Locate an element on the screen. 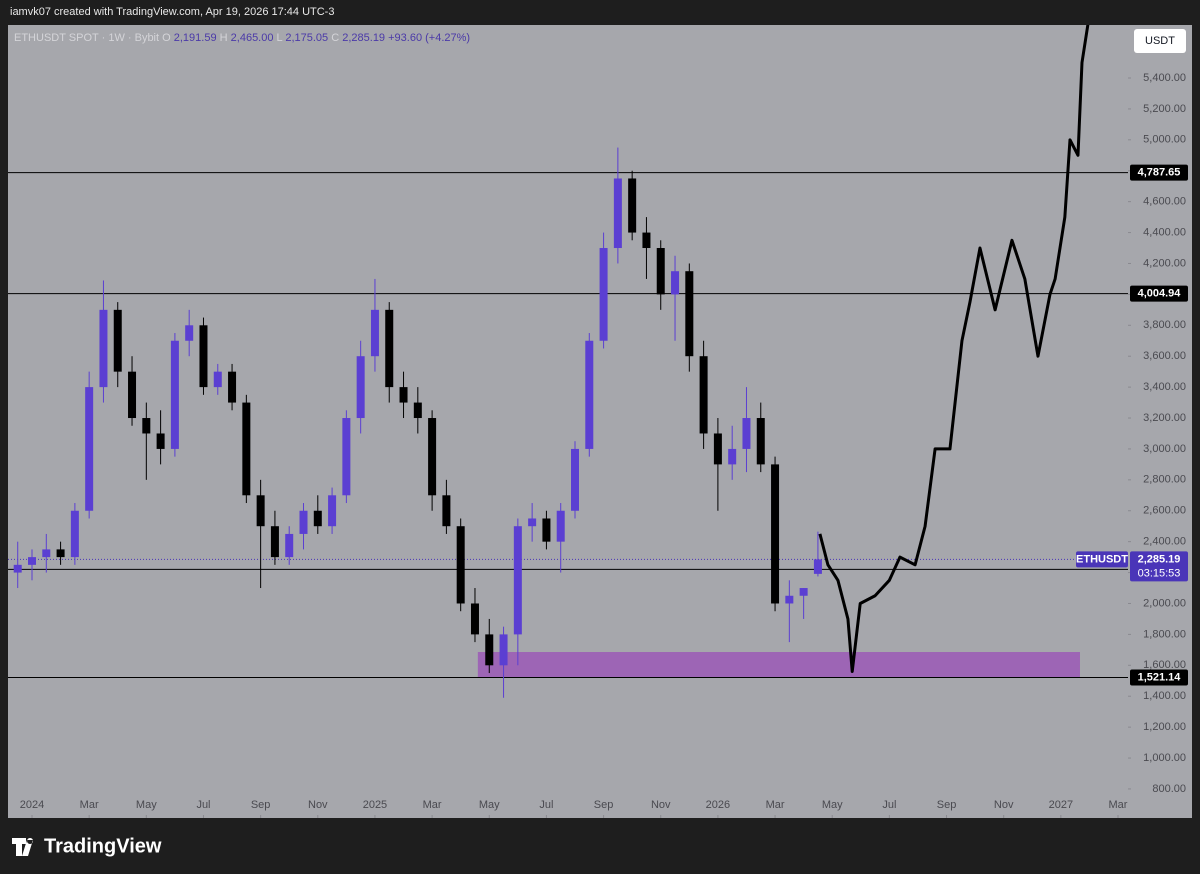 This screenshot has height=874, width=1200. legend-value: 2,175.05 is located at coordinates (306, 38).